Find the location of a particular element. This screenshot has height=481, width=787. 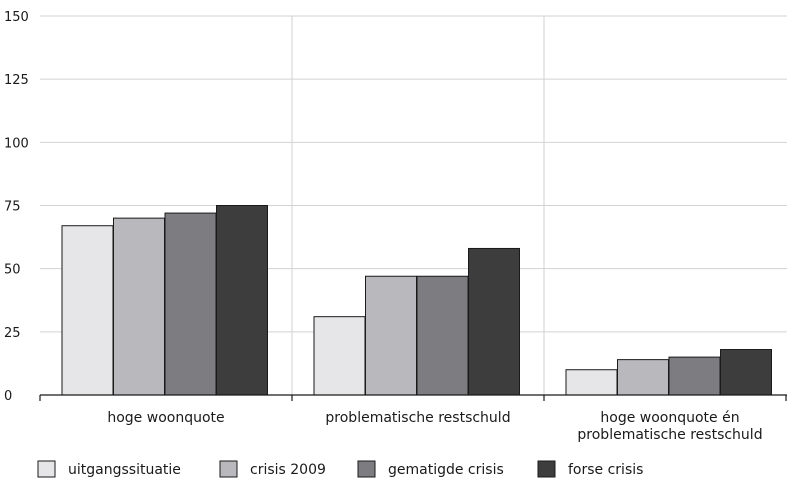

y-tick-label: 100 is located at coordinates (16, 143).